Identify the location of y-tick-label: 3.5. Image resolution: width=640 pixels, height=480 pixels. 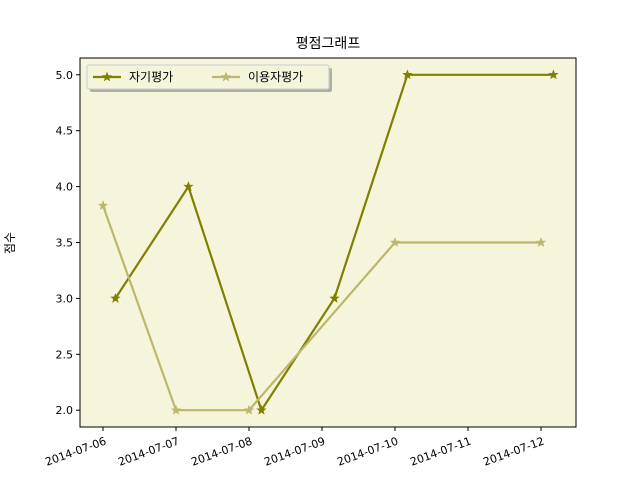
(65, 243).